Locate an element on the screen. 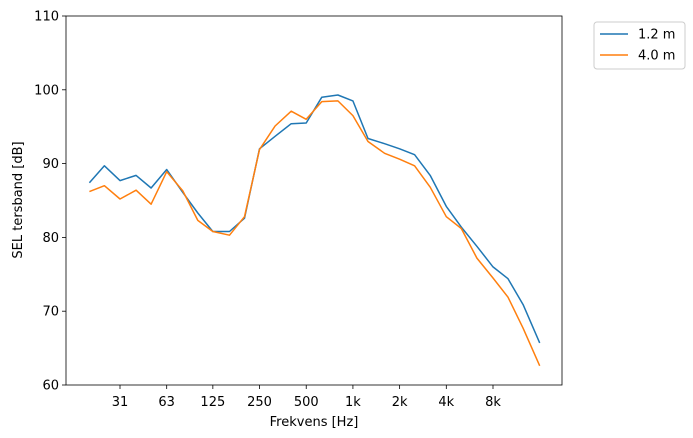 The height and width of the screenshot is (438, 693). x-tick-label: 250 is located at coordinates (259, 402).